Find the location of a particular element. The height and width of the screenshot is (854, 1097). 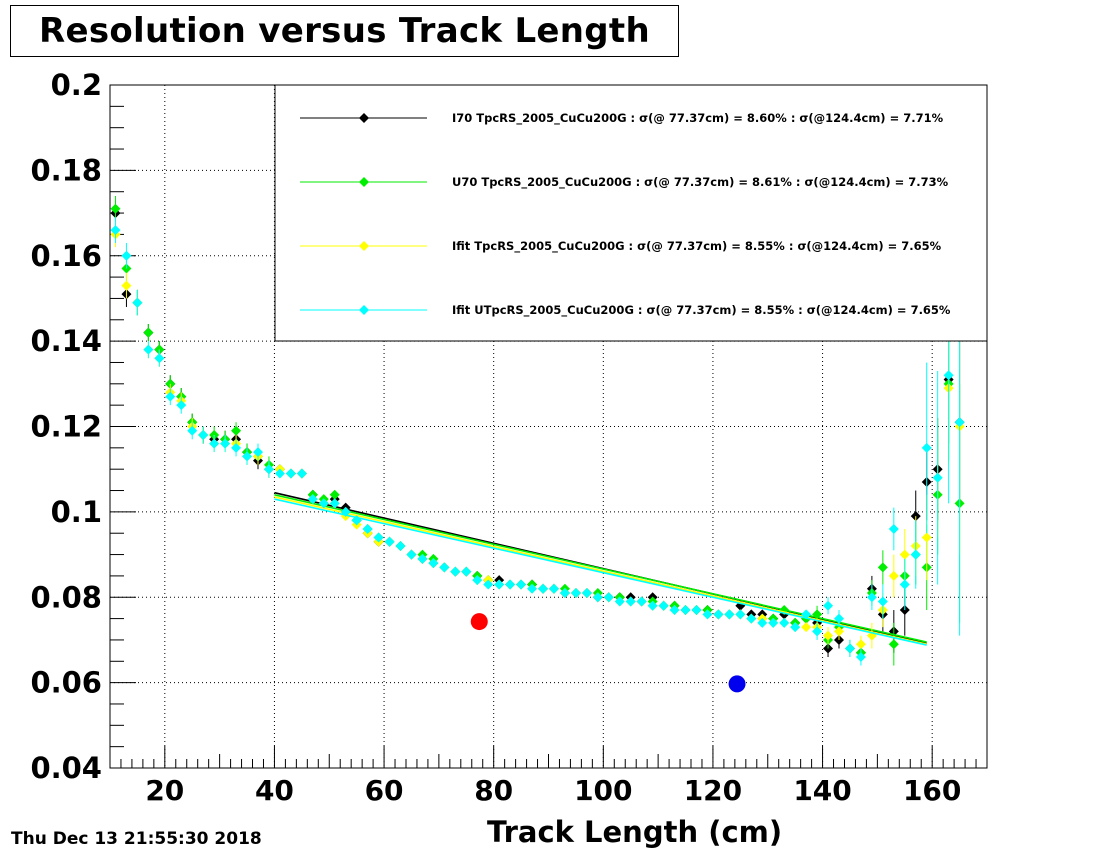

x-tick-label: 40 is located at coordinates (274, 790).